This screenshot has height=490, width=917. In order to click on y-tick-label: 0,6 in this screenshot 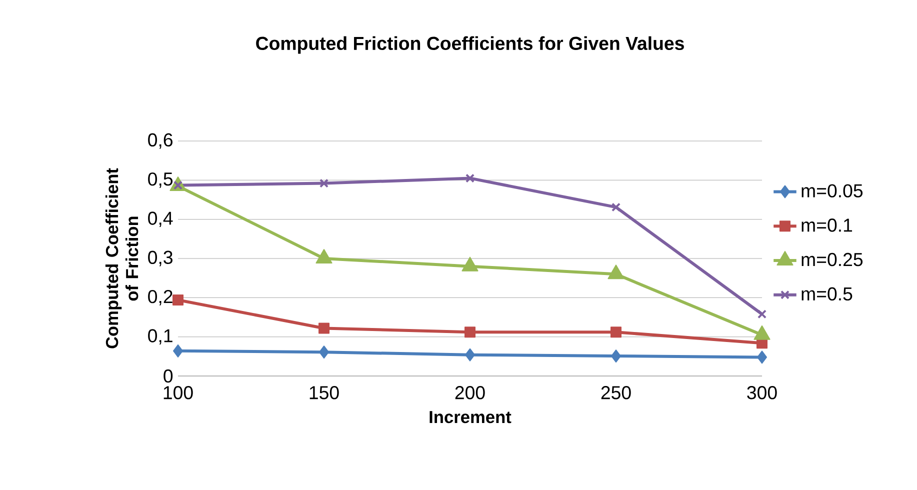, I will do `click(160, 141)`.